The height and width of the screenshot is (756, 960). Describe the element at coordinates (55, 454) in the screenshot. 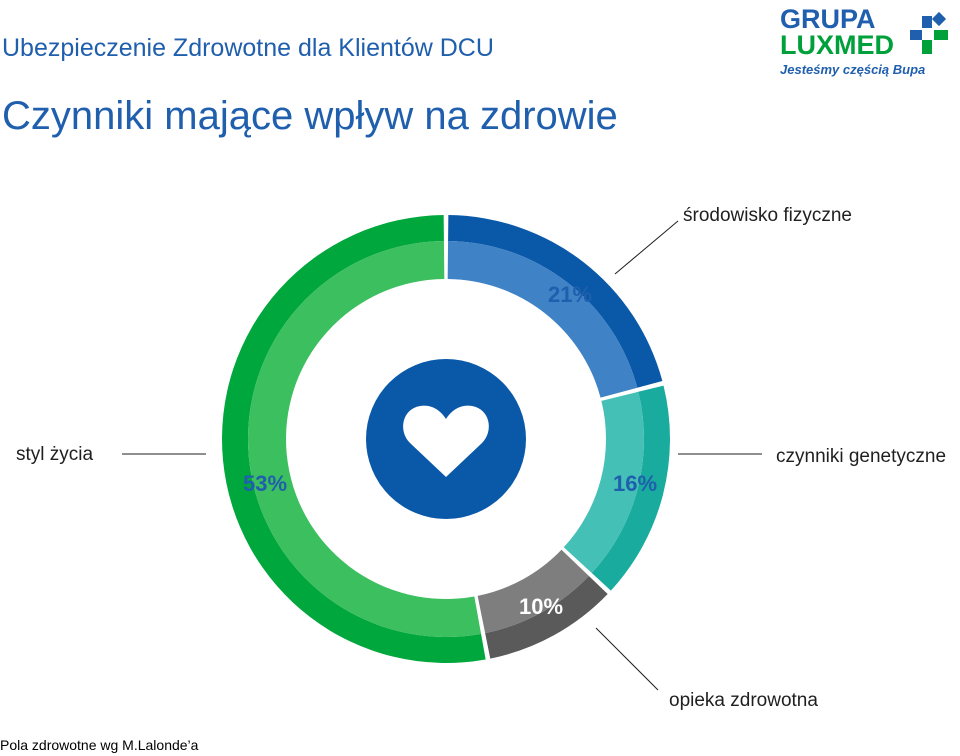

I see `slice-category-label: styl życia` at that location.